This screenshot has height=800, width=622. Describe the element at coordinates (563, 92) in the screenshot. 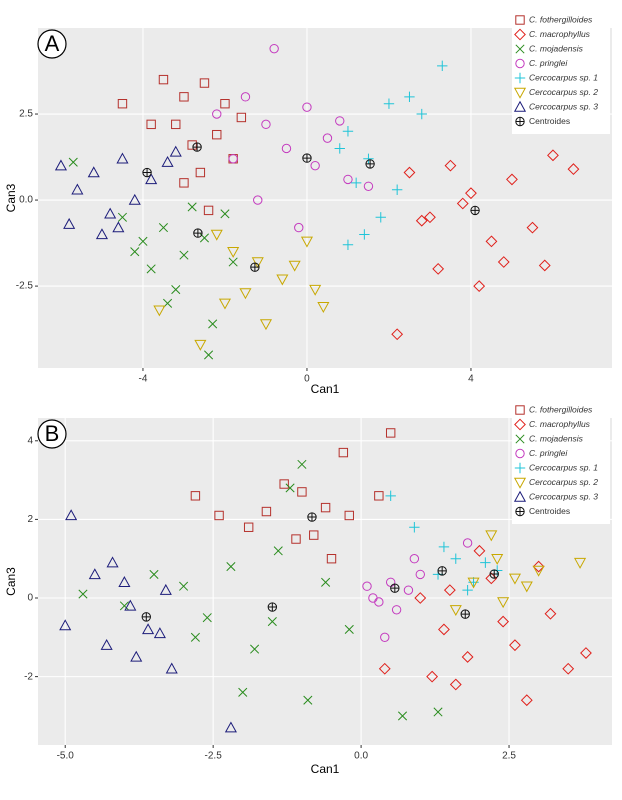

I see `legend-label: Cercocarpus sp. 2` at that location.